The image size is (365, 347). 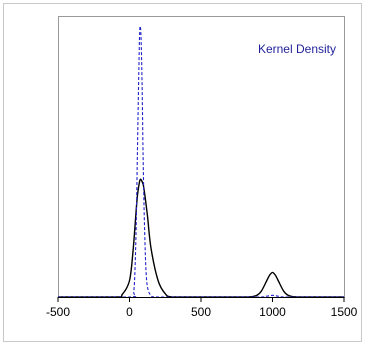 I want to click on x-axis-ticks: -500 0 500 1000 1500, so click(x=202, y=308).